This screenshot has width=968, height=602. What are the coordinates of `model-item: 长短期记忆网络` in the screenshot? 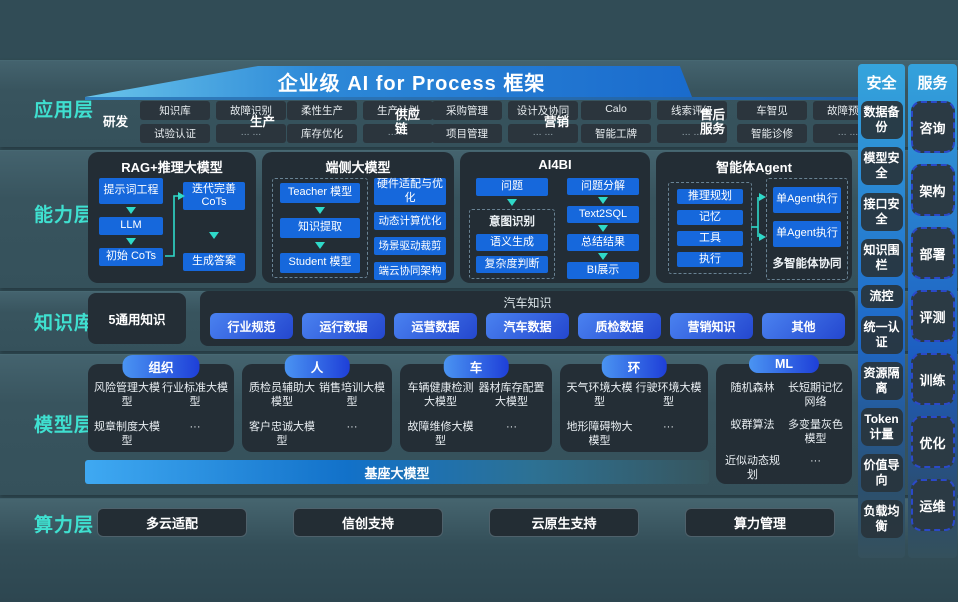 It's located at (815, 395).